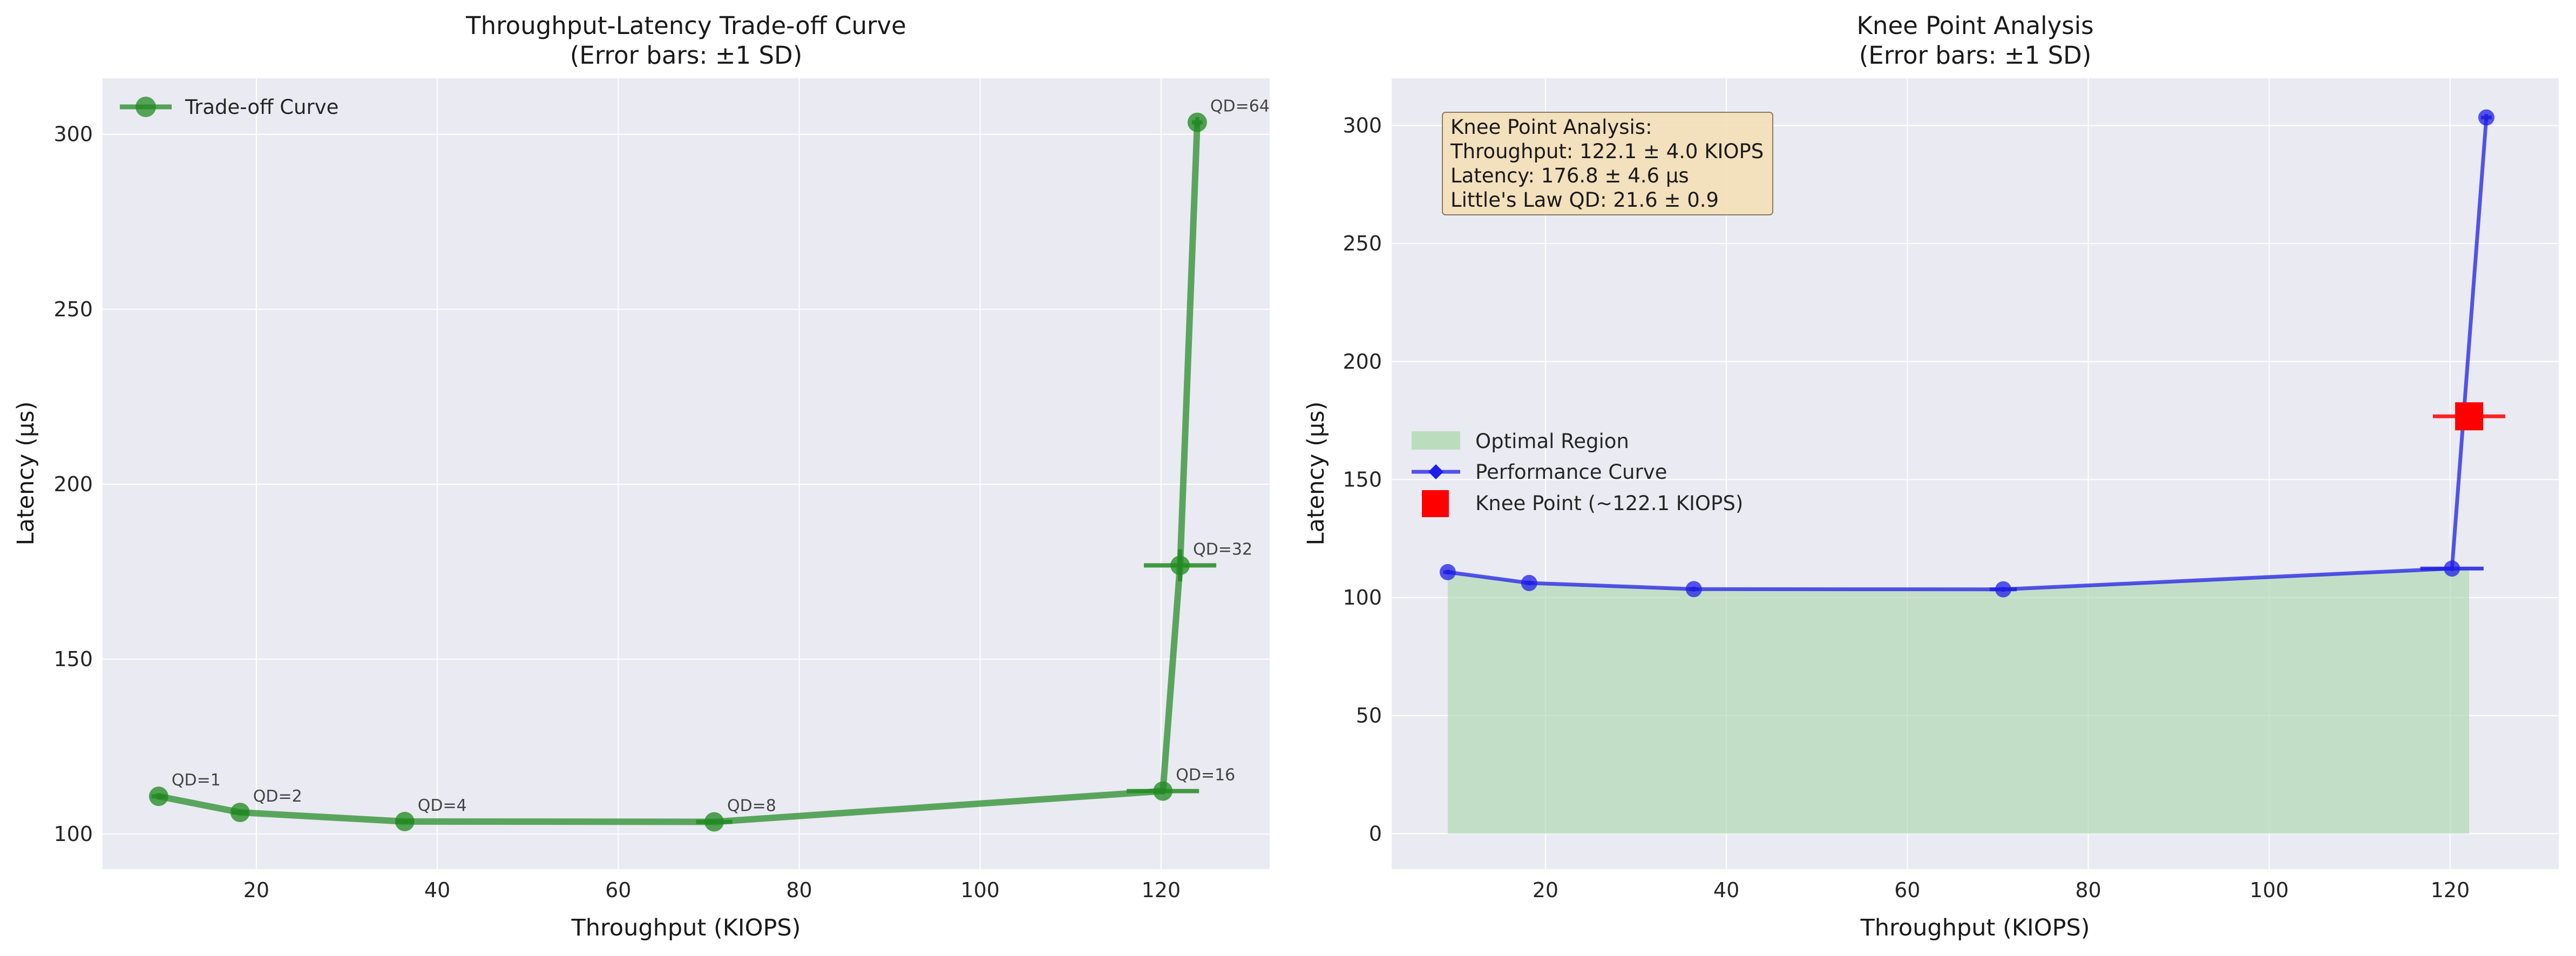 This screenshot has width=2576, height=956. I want to click on legend-left: Trade-off Curve, so click(229, 107).